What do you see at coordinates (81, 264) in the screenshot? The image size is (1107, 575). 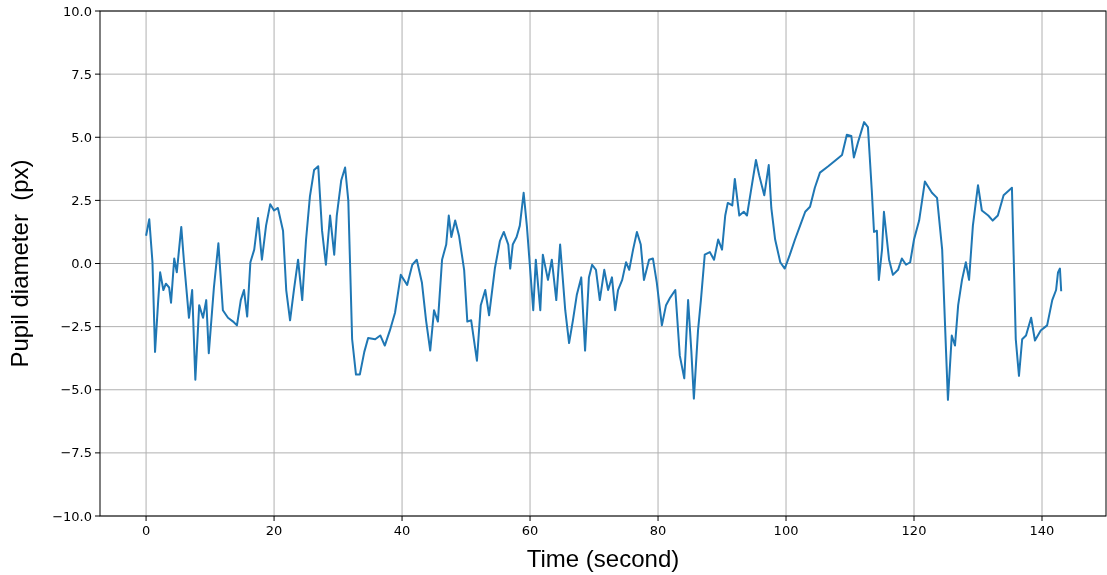 I see `y-tick-label: 0.0` at bounding box center [81, 264].